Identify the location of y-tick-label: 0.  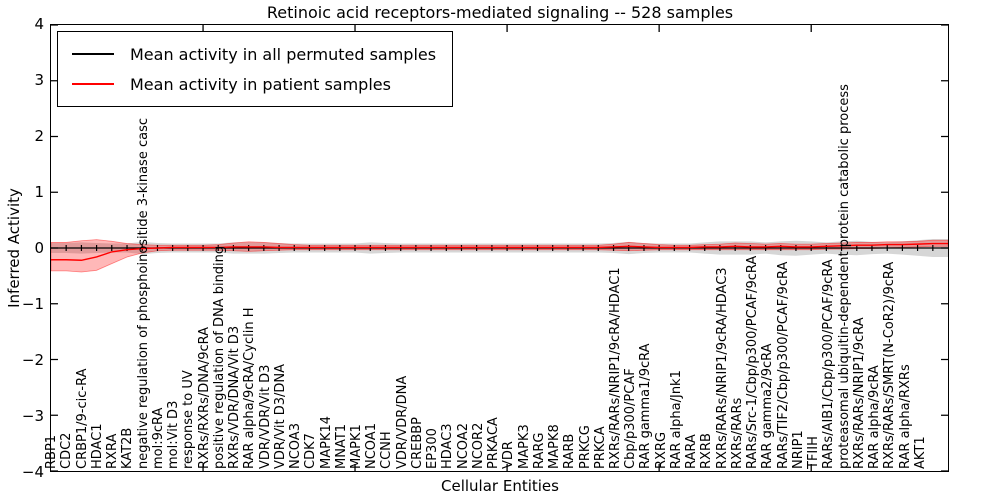
(39, 248).